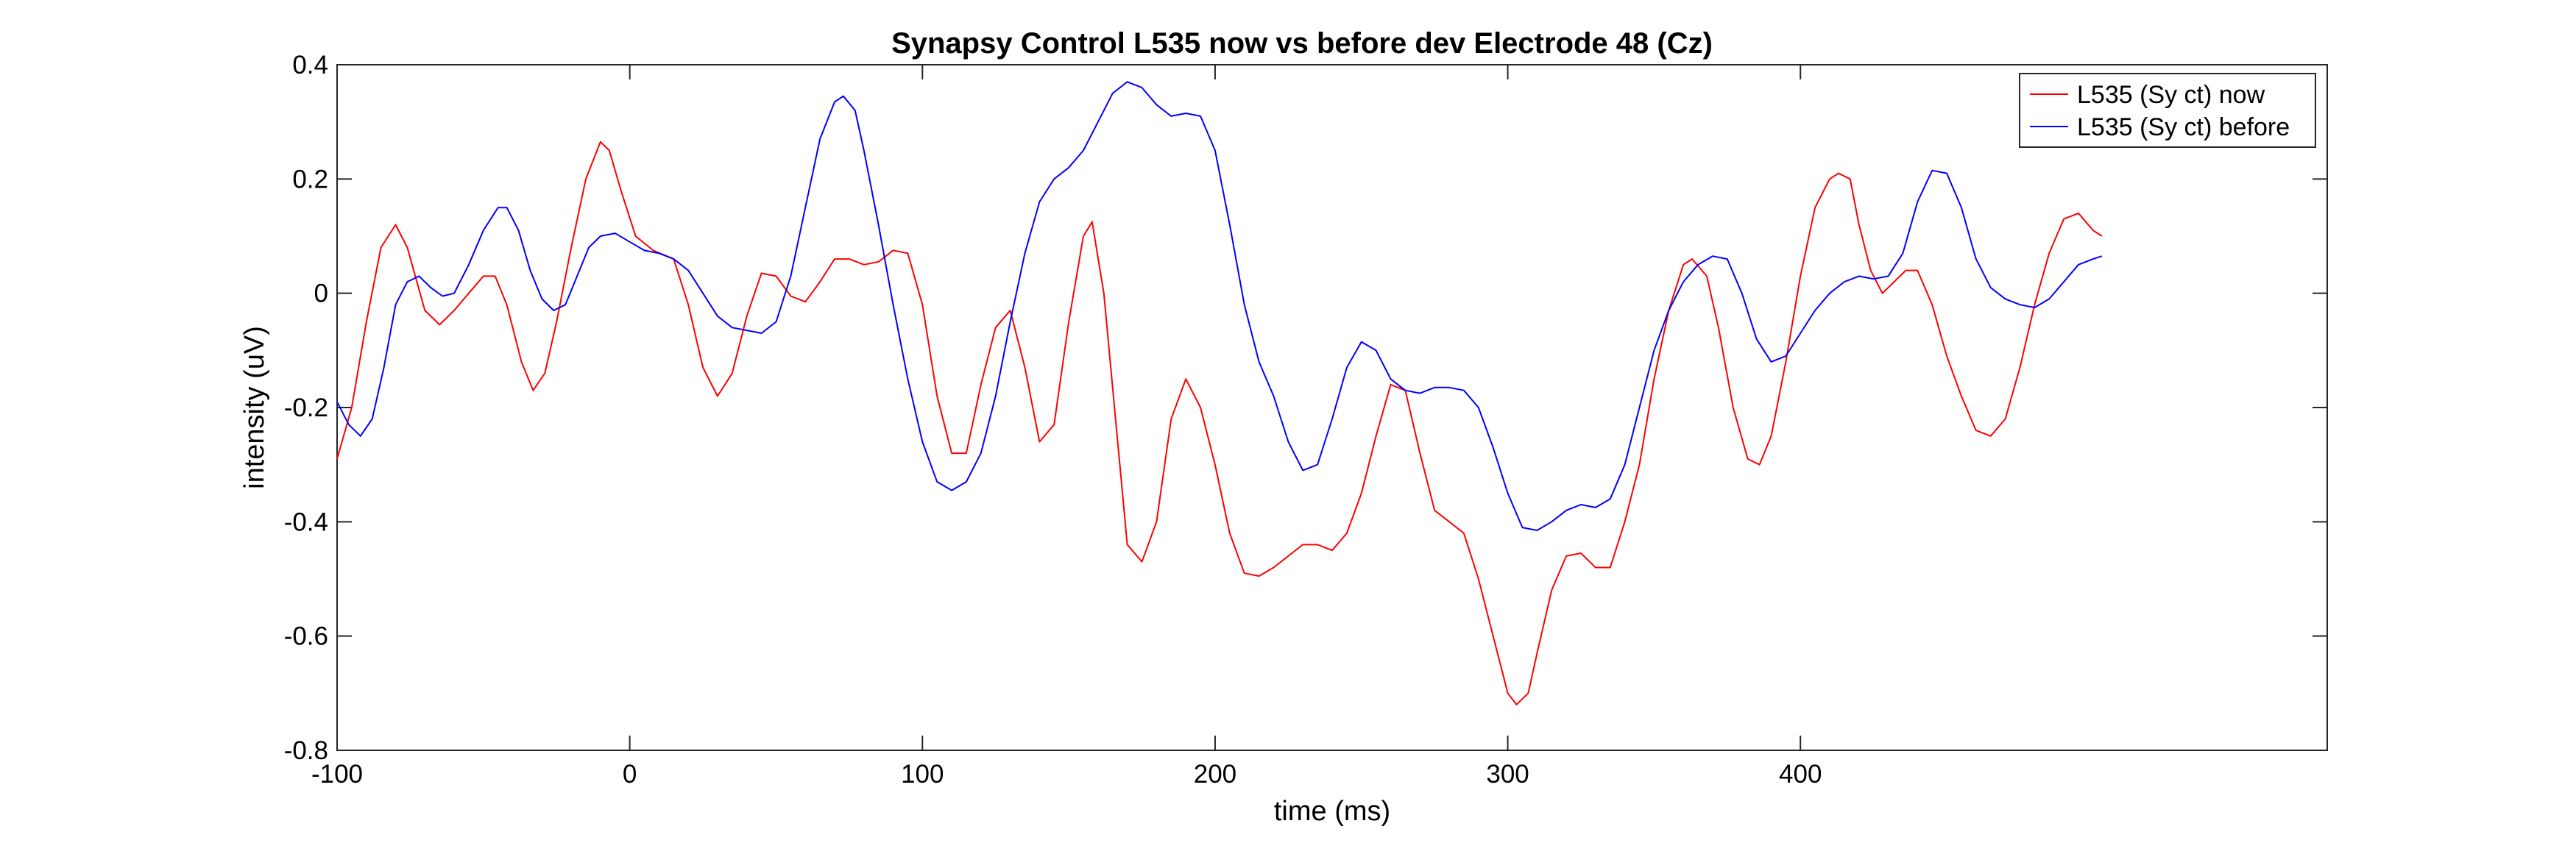  Describe the element at coordinates (254, 407) in the screenshot. I see `y-axis-label: intensity (uV)` at that location.